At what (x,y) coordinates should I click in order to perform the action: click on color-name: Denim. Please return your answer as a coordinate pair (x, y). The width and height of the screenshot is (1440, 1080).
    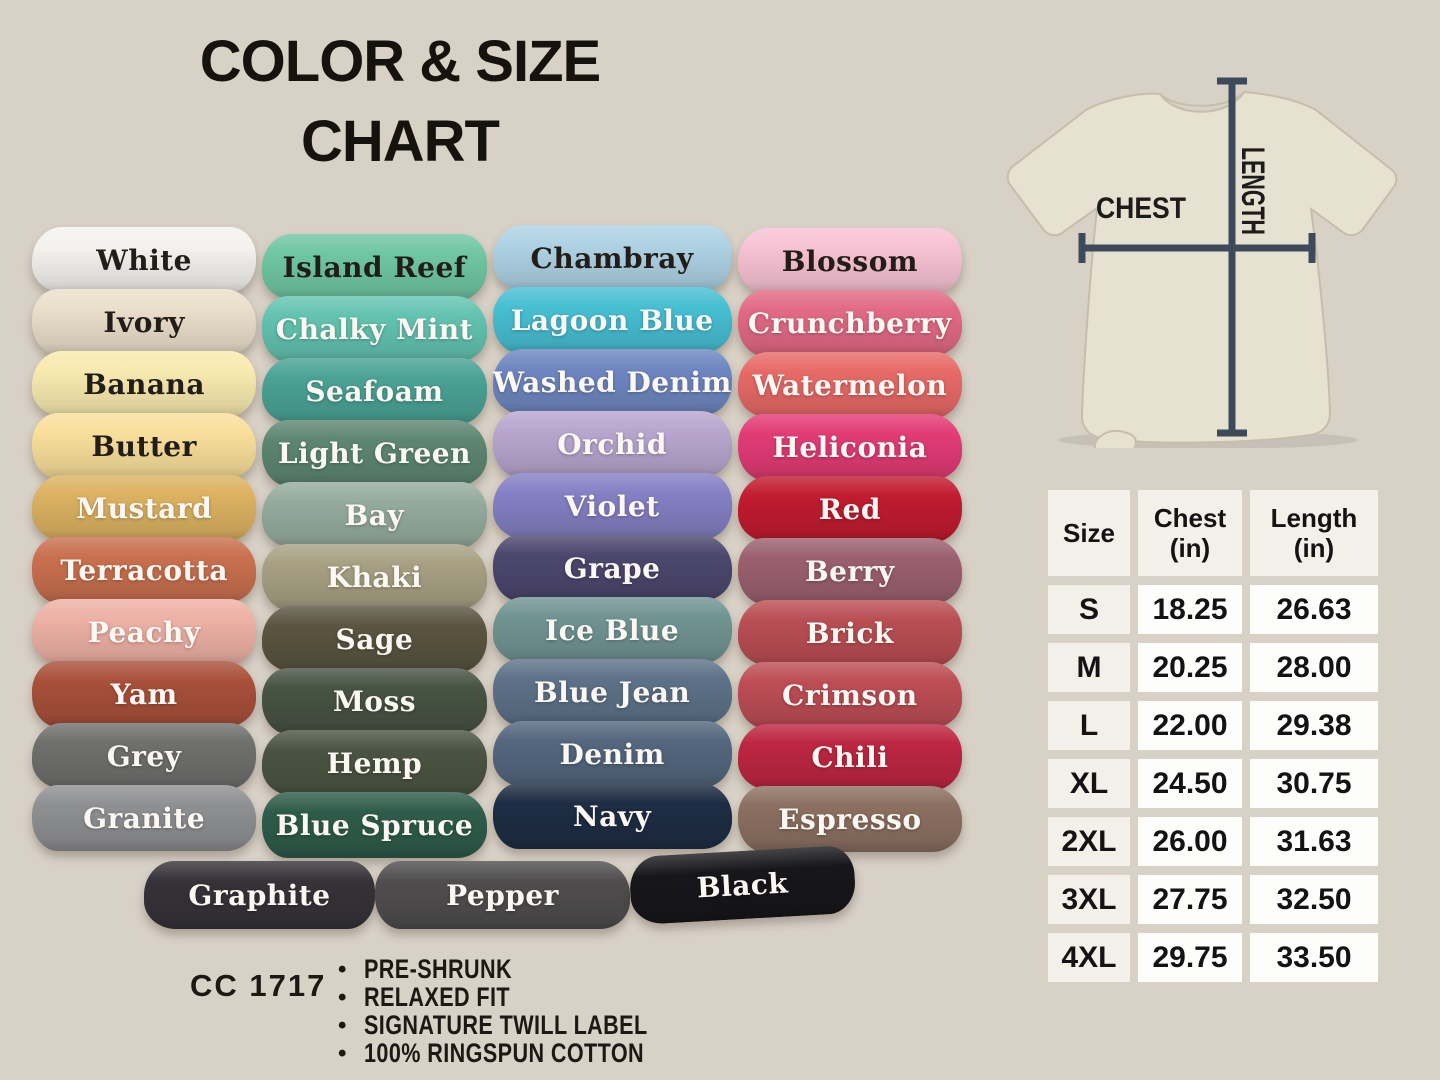
    Looking at the image, I should click on (612, 754).